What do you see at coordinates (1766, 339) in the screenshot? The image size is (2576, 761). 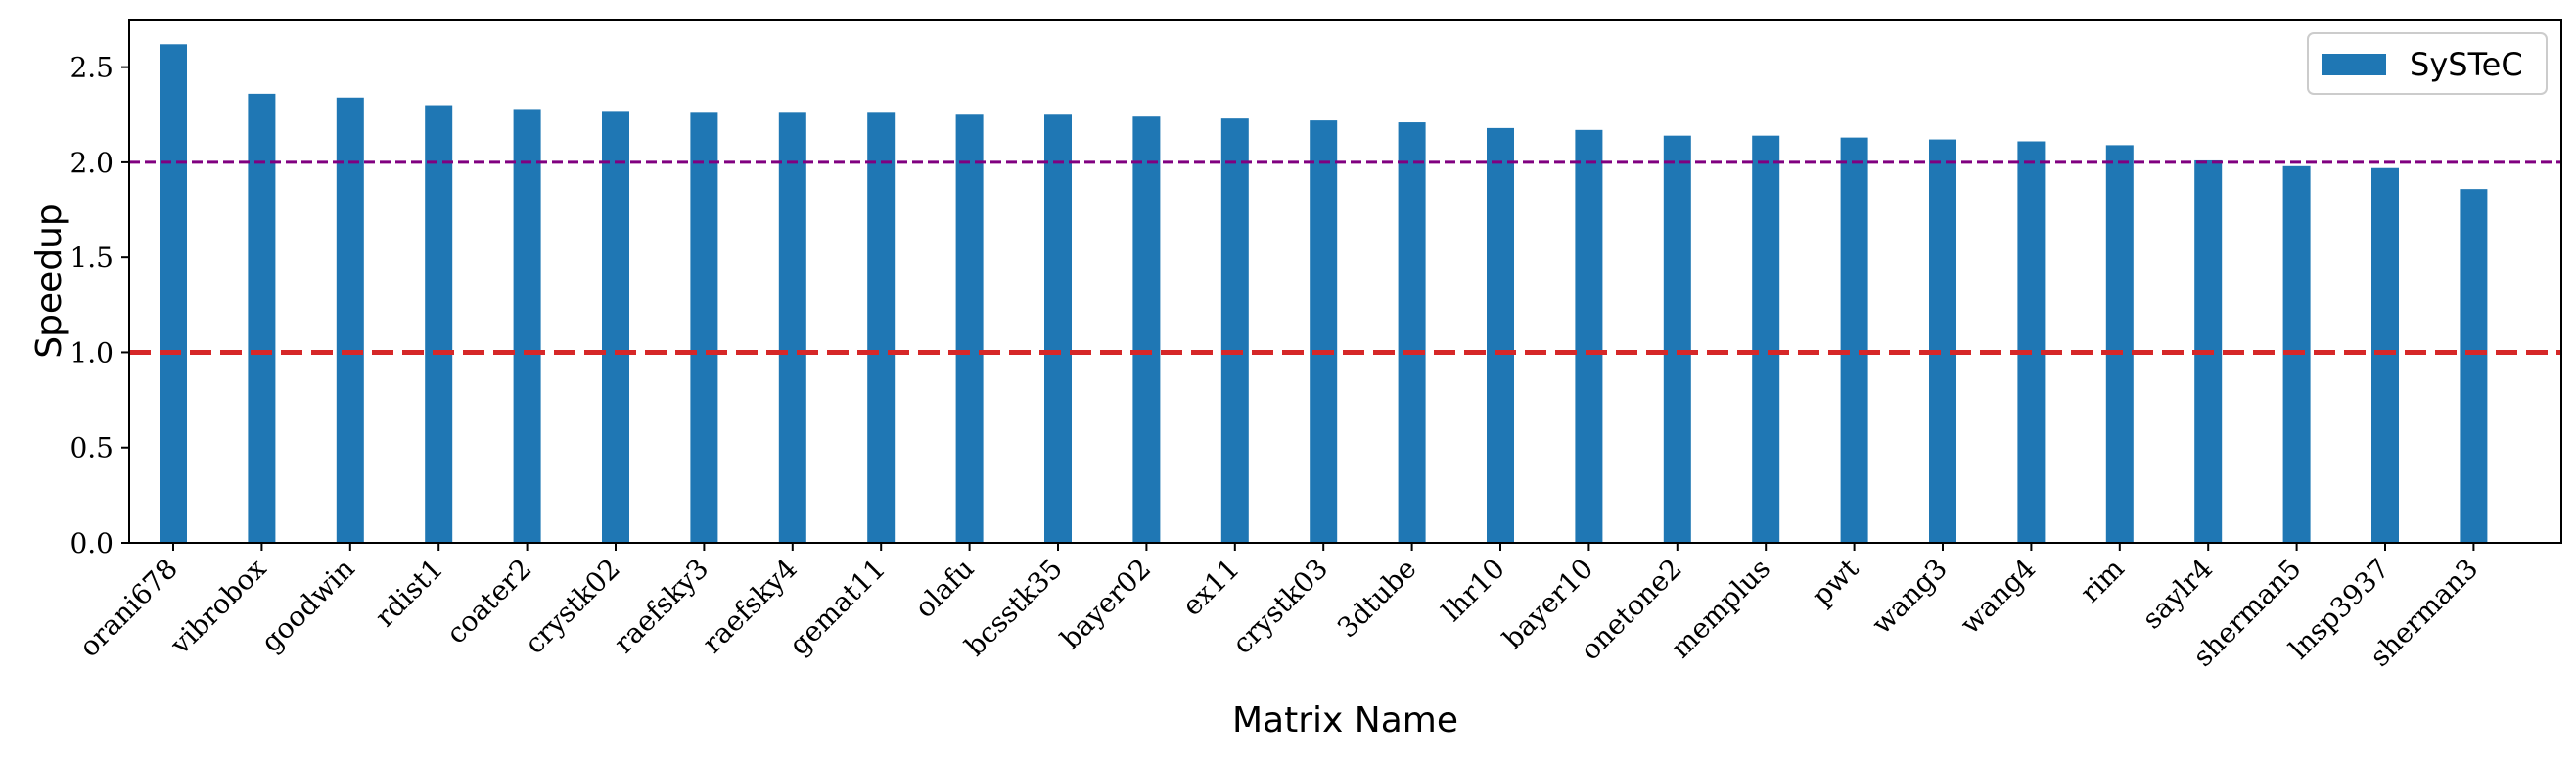 I see `bar-memplus` at bounding box center [1766, 339].